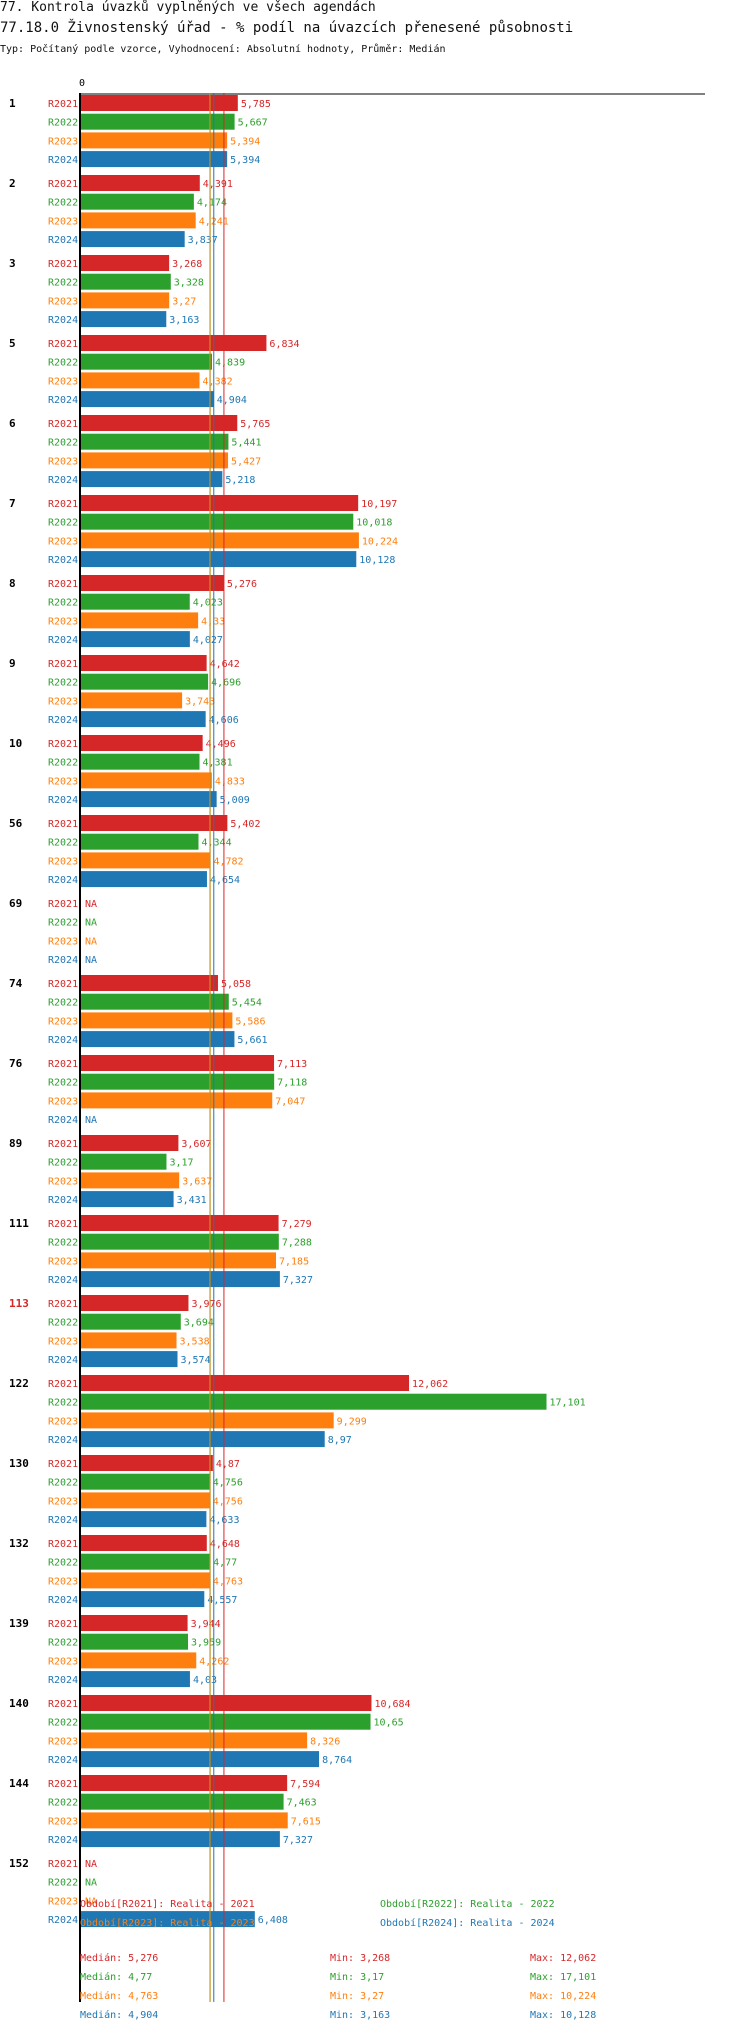 The image size is (750, 2036). What do you see at coordinates (196, 1144) in the screenshot?
I see `data-label: 3,607` at bounding box center [196, 1144].